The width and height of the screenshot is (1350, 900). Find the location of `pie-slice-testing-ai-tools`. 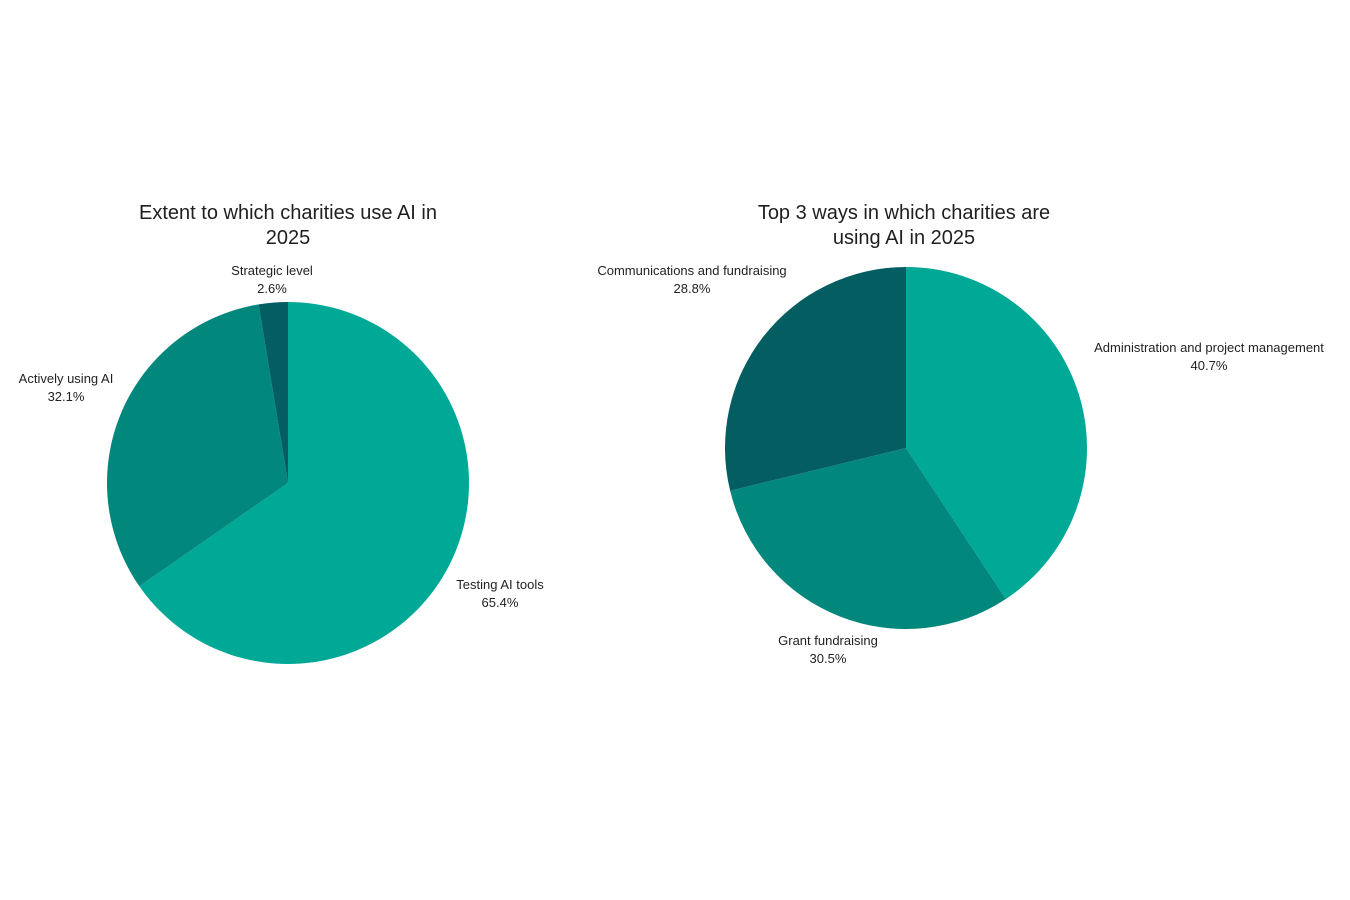

pie-slice-testing-ai-tools is located at coordinates (304, 483).